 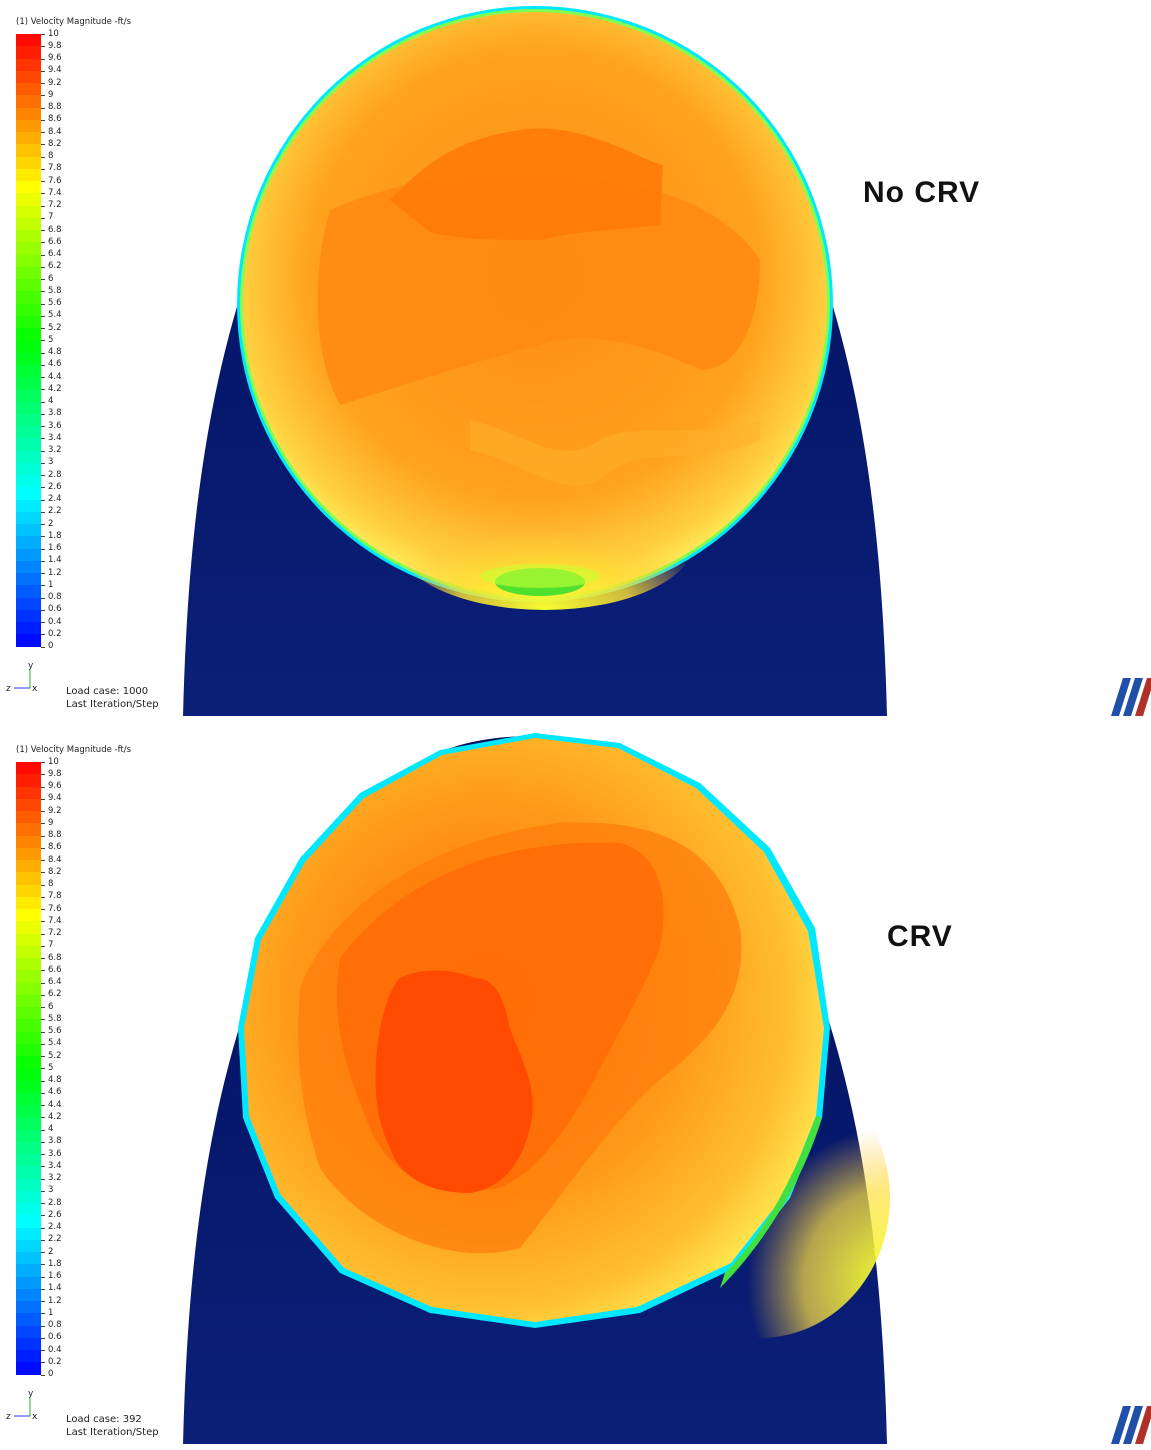 What do you see at coordinates (55, 859) in the screenshot?
I see `legend-tick-label: 8.4` at bounding box center [55, 859].